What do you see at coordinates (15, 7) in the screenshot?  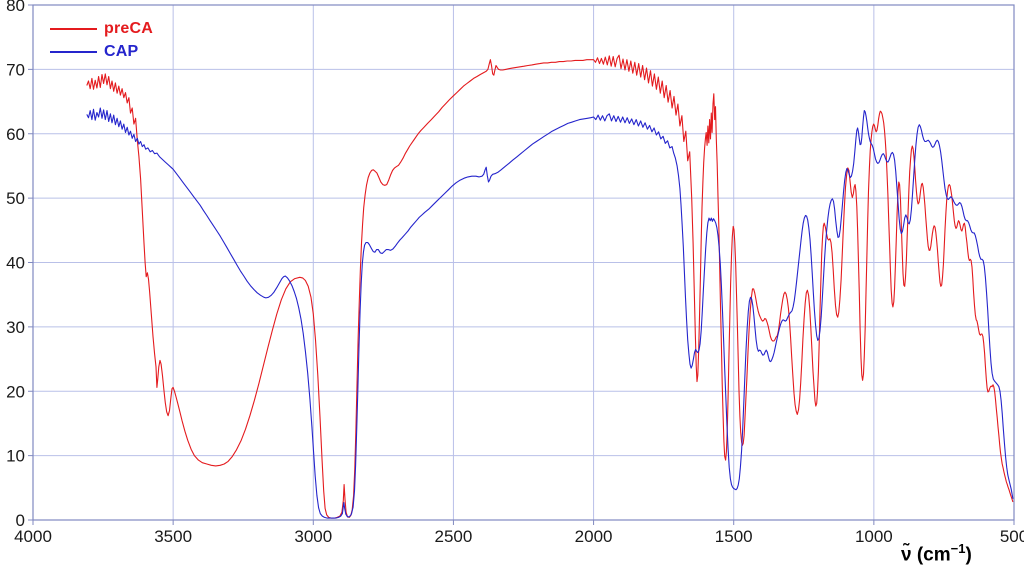 I see `svg-text: 80` at bounding box center [15, 7].